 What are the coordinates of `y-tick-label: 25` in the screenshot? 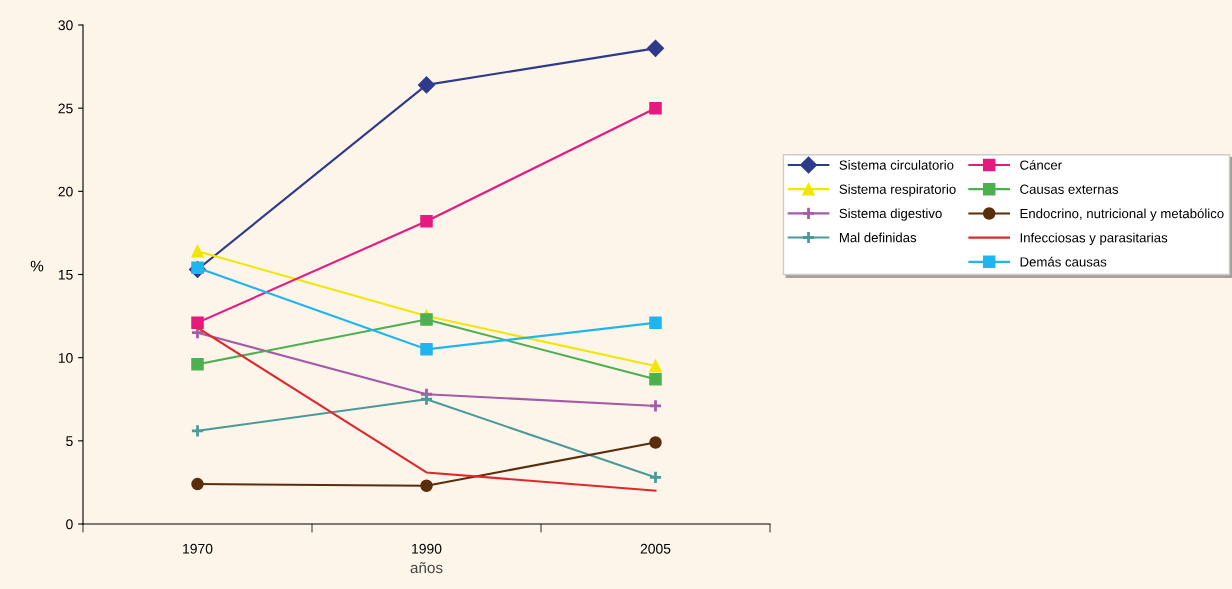 It's located at (65, 108).